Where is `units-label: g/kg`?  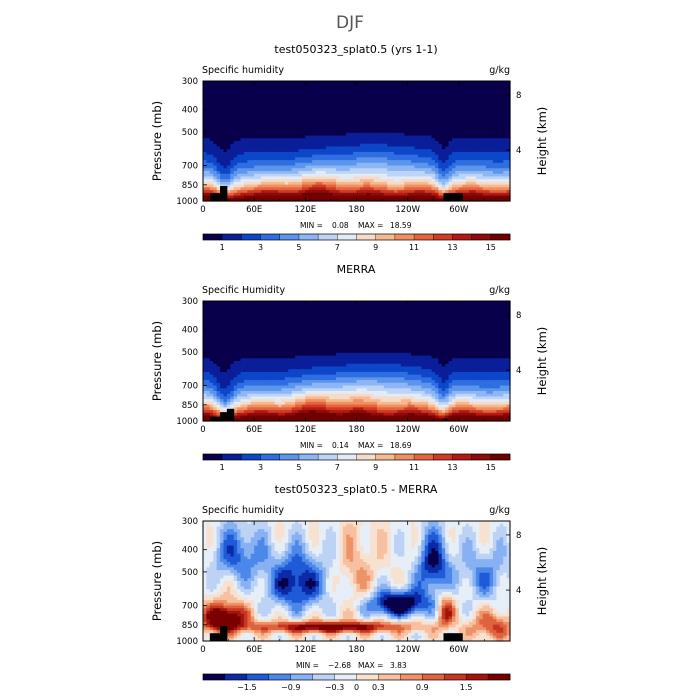 units-label: g/kg is located at coordinates (499, 70).